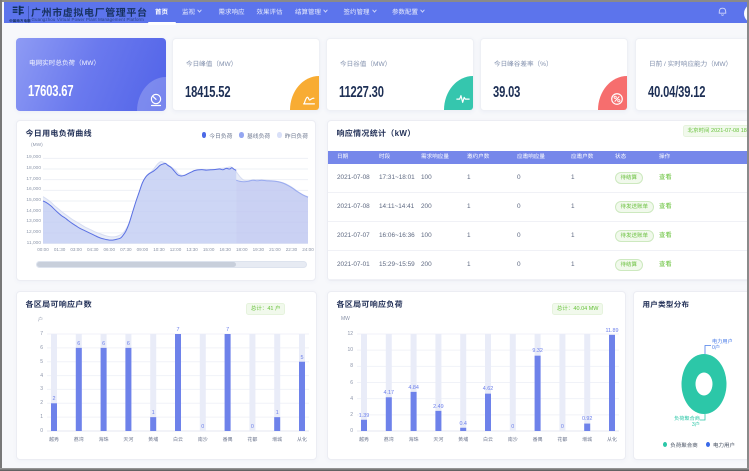 The height and width of the screenshot is (471, 749). Describe the element at coordinates (364, 415) in the screenshot. I see `bar-value-label: 1.39` at that location.